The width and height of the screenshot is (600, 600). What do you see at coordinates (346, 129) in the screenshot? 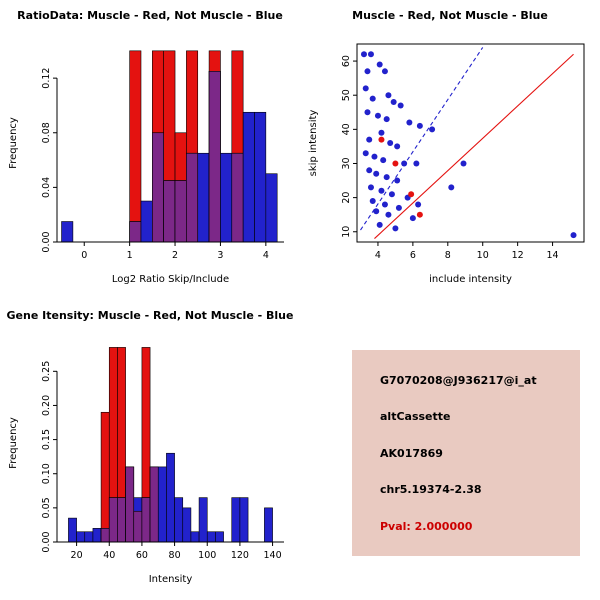
I see `y-tick-label: 40` at bounding box center [346, 129].